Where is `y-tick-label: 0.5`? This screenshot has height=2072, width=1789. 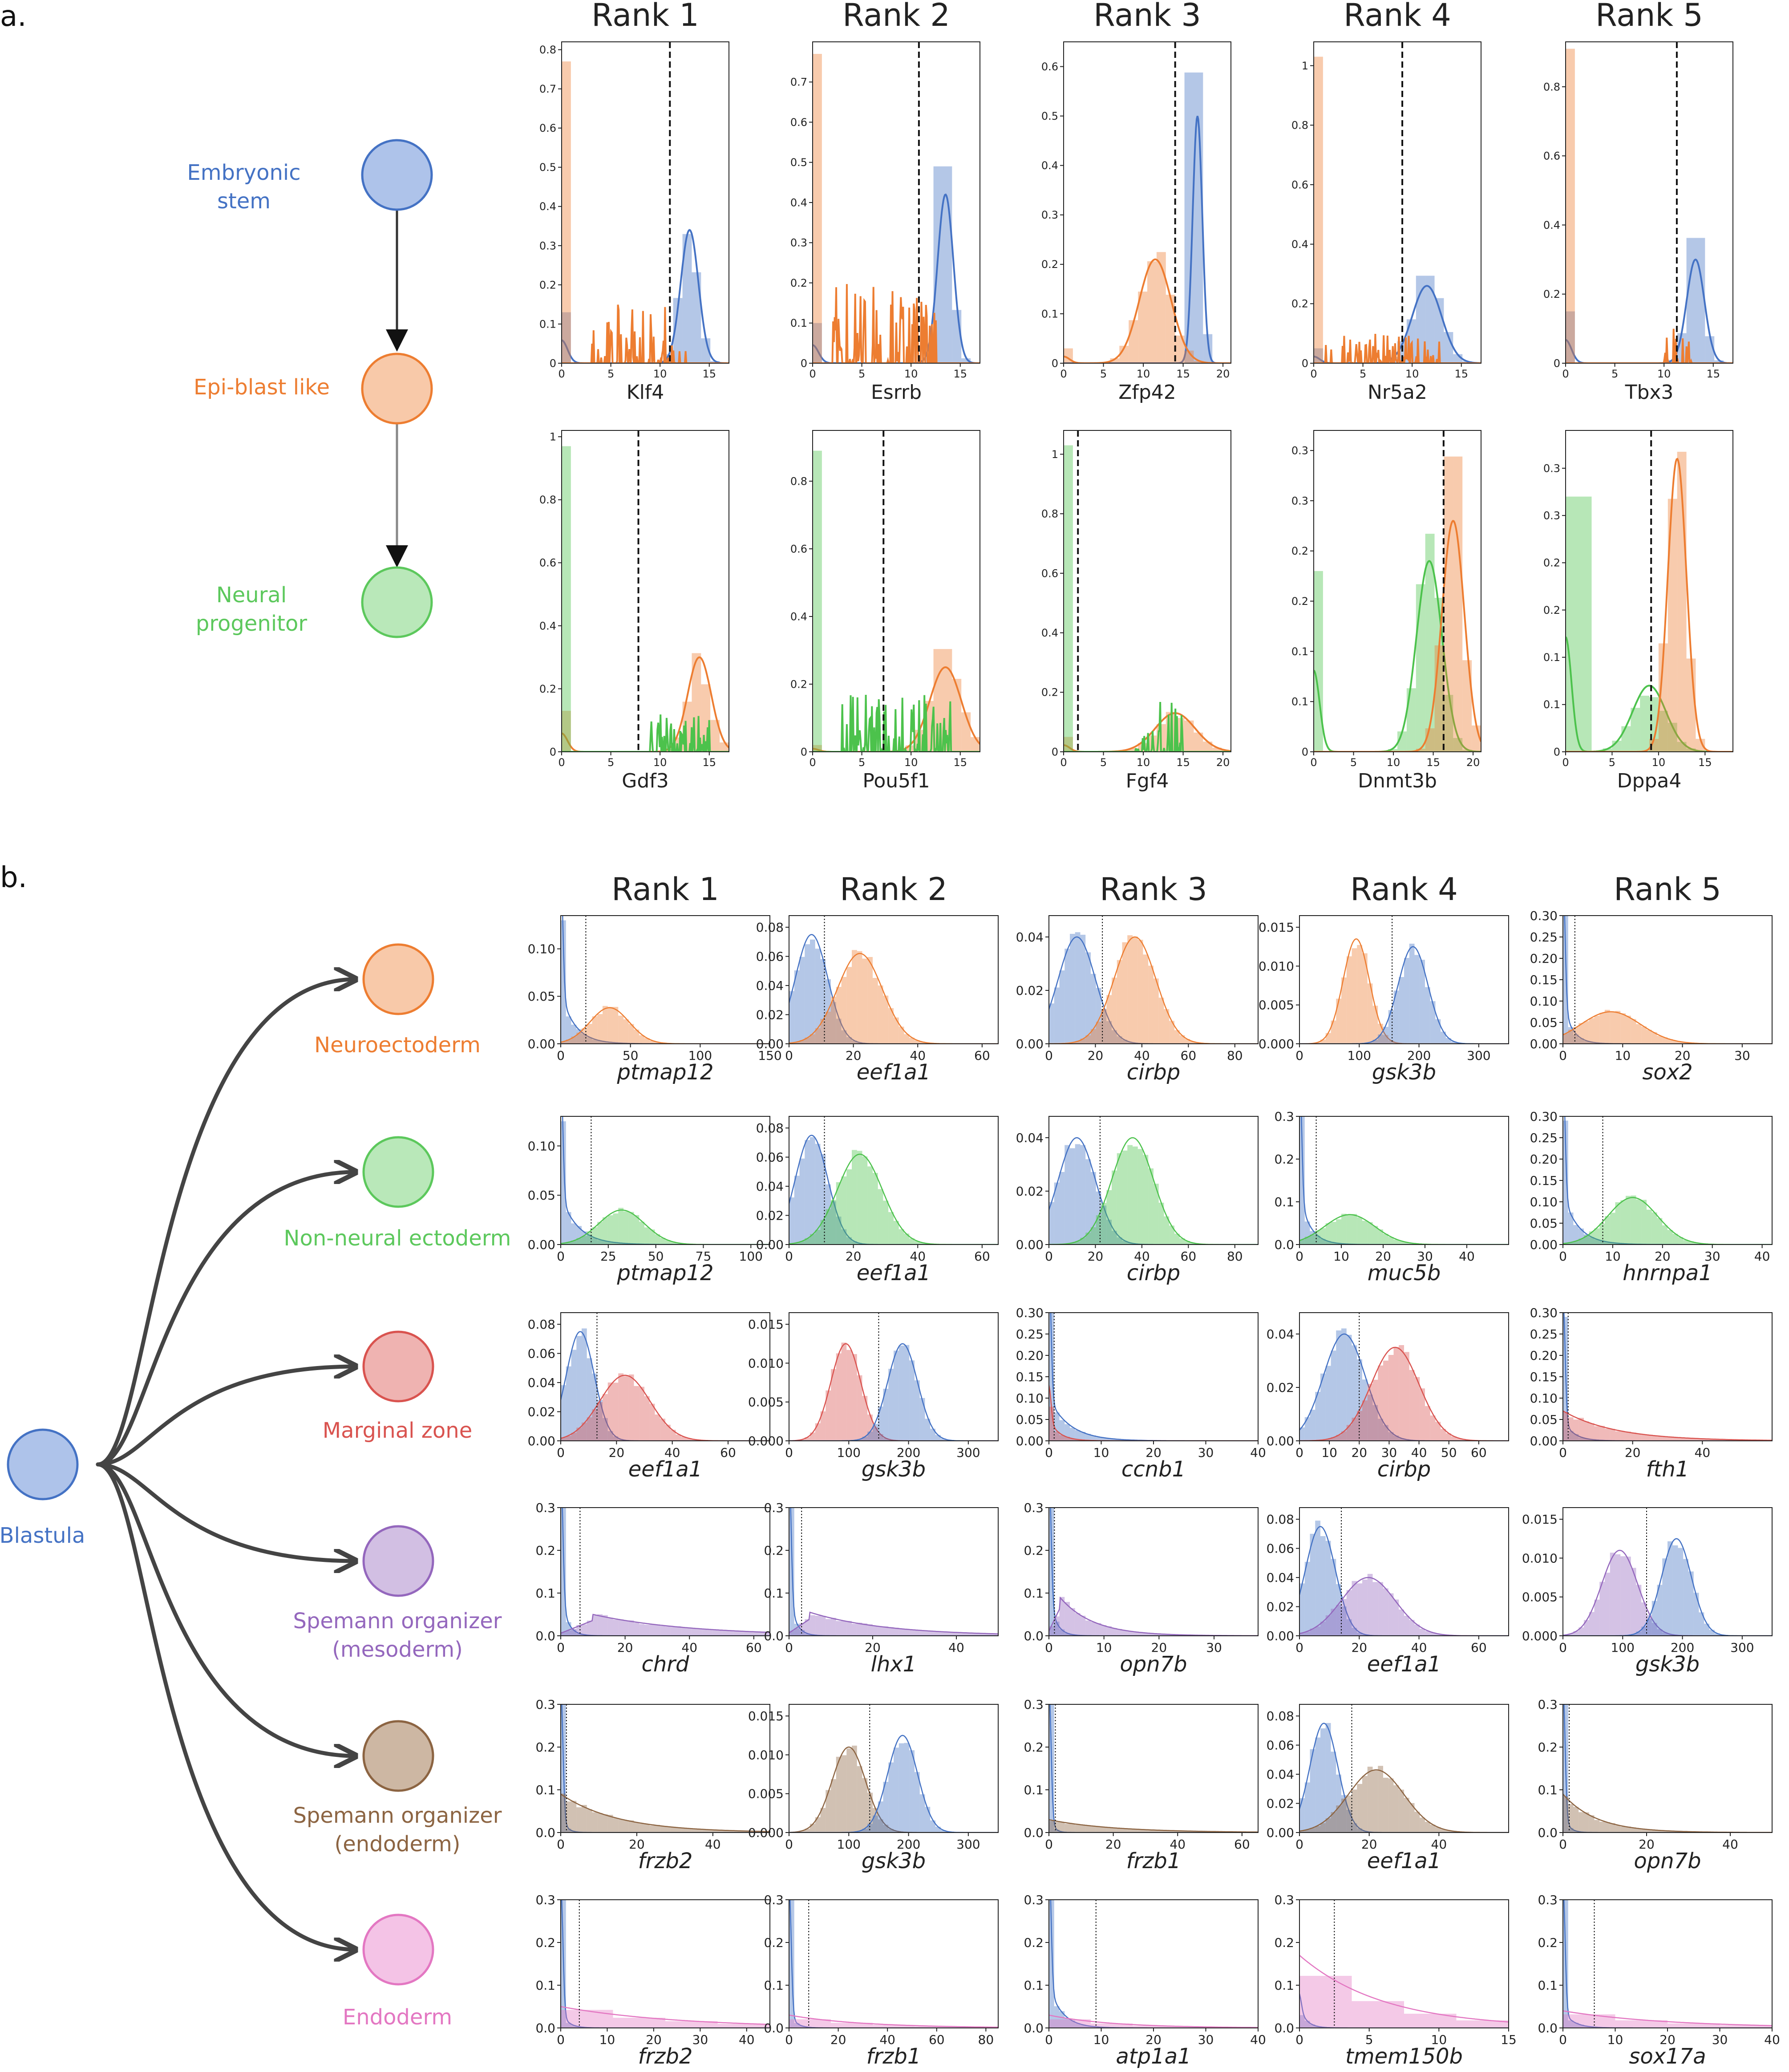
y-tick-label: 0.5 is located at coordinates (798, 162).